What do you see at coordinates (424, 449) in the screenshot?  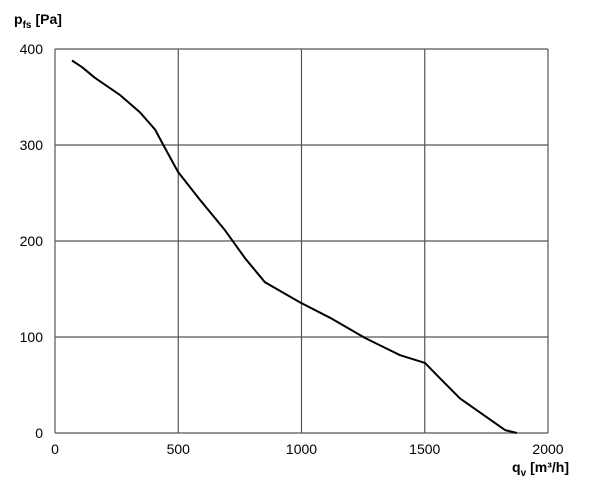 I see `x-tick-label: 1500` at bounding box center [424, 449].